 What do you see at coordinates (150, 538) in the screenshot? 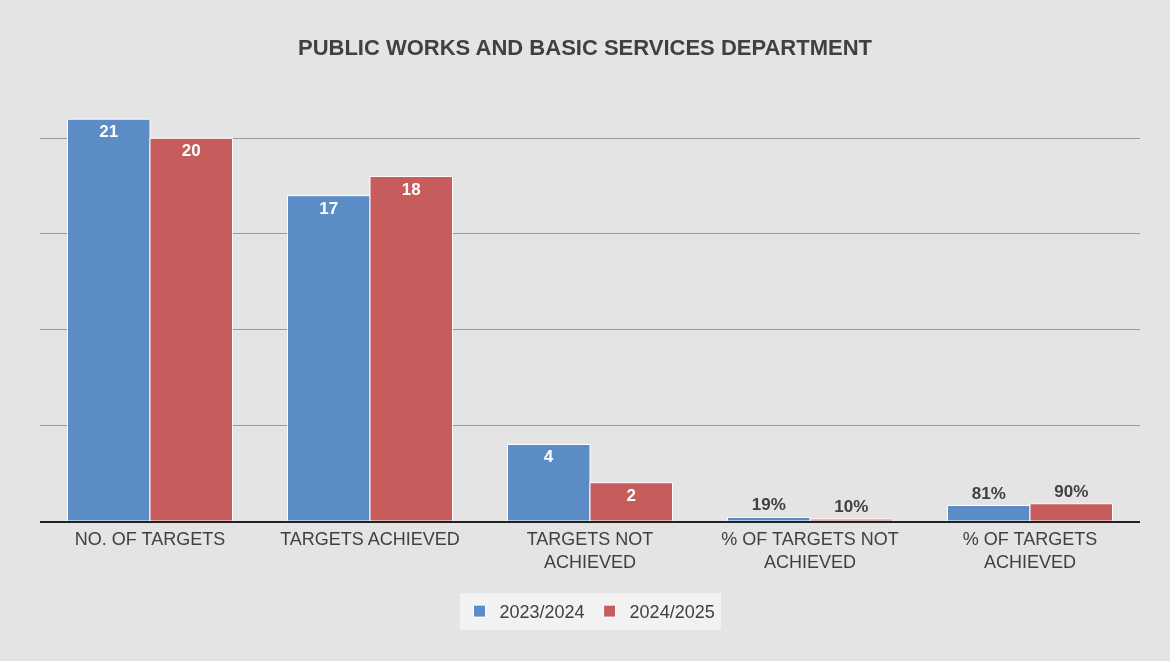
I see `x-tick-label: NO. OF TARGETS` at bounding box center [150, 538].